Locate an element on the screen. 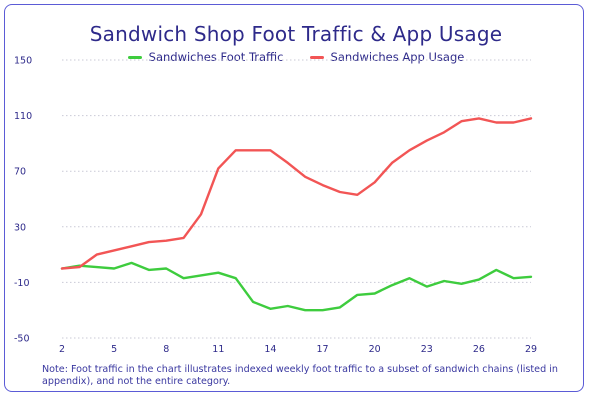 This screenshot has height=400, width=592. x-tick-label: 11 is located at coordinates (218, 349).